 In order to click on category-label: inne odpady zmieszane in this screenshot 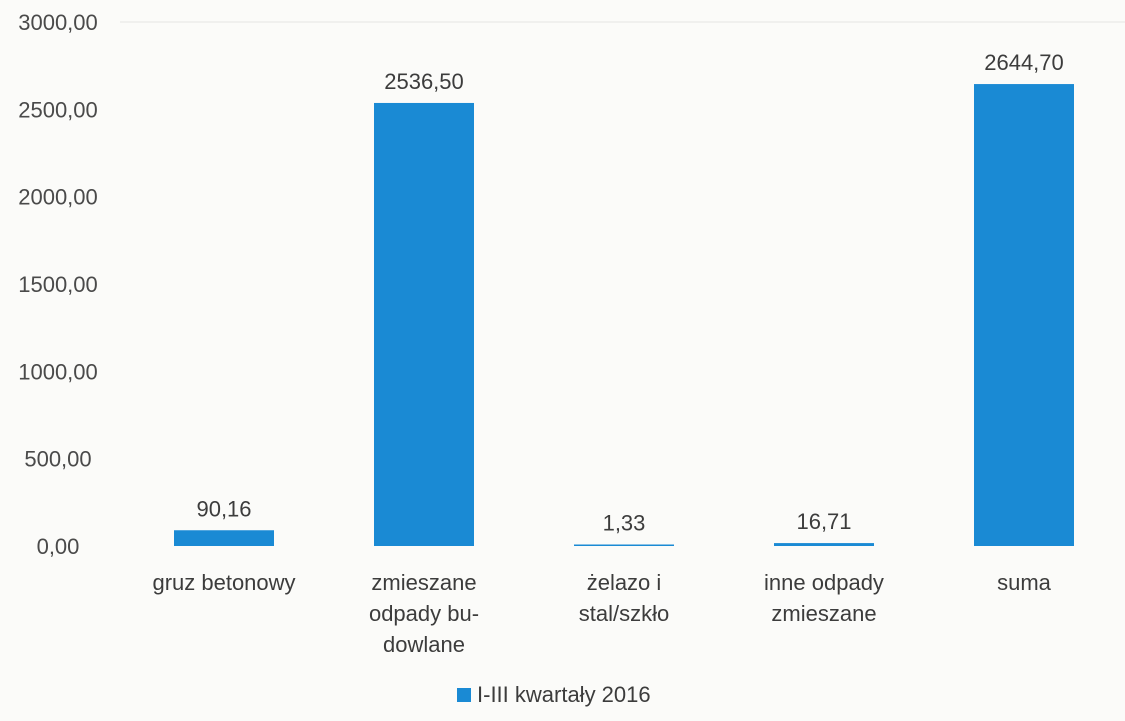, I will do `click(824, 598)`.